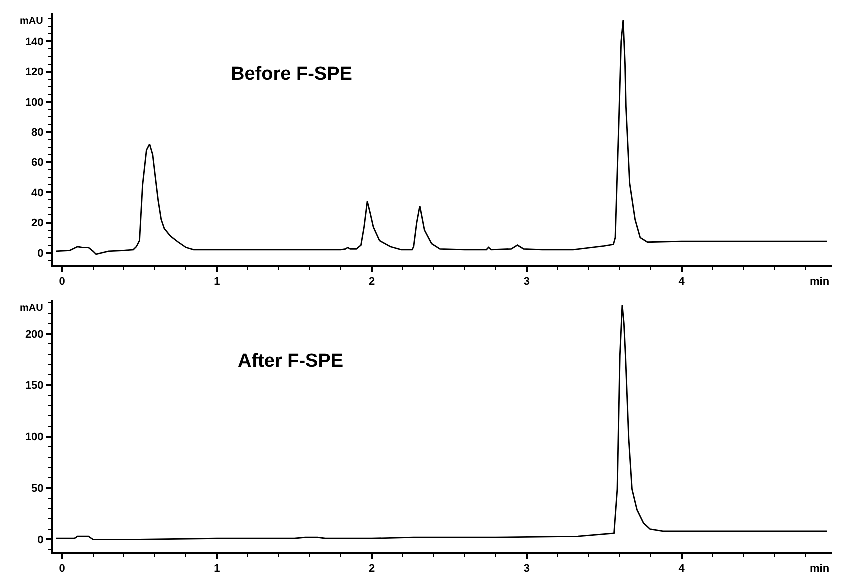 The width and height of the screenshot is (841, 574). Describe the element at coordinates (34, 72) in the screenshot. I see `y-tick-label: 120` at that location.